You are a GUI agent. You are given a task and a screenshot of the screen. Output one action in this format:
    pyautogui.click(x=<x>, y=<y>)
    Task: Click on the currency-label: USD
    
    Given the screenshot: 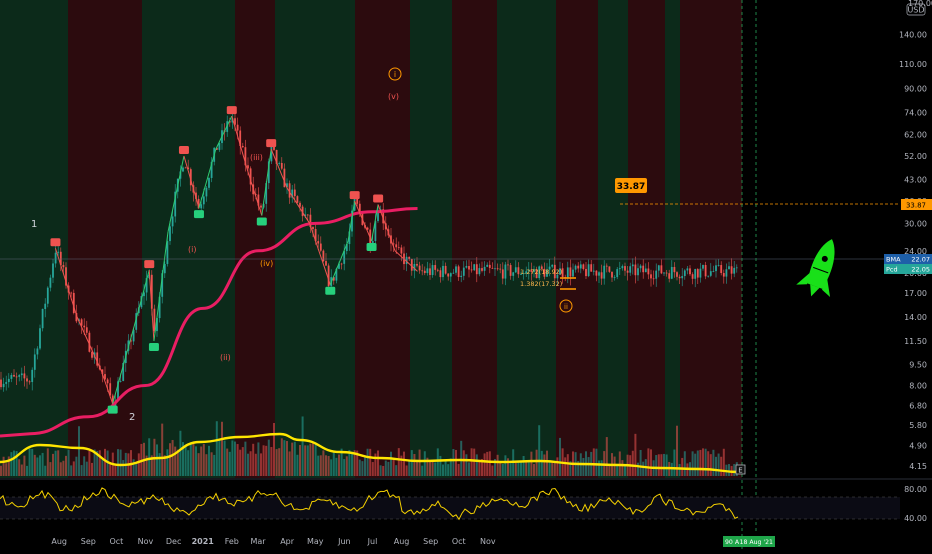 What is the action you would take?
    pyautogui.click(x=915, y=10)
    